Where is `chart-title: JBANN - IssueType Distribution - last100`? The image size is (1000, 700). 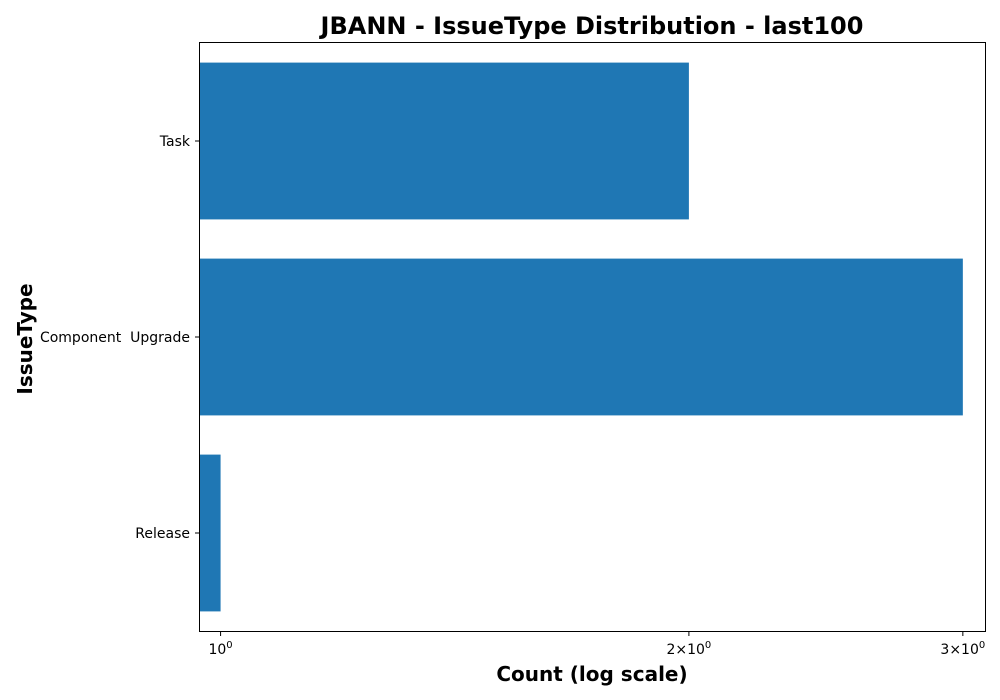
chart-title: JBANN - IssueType Distribution - last100 is located at coordinates (591, 26).